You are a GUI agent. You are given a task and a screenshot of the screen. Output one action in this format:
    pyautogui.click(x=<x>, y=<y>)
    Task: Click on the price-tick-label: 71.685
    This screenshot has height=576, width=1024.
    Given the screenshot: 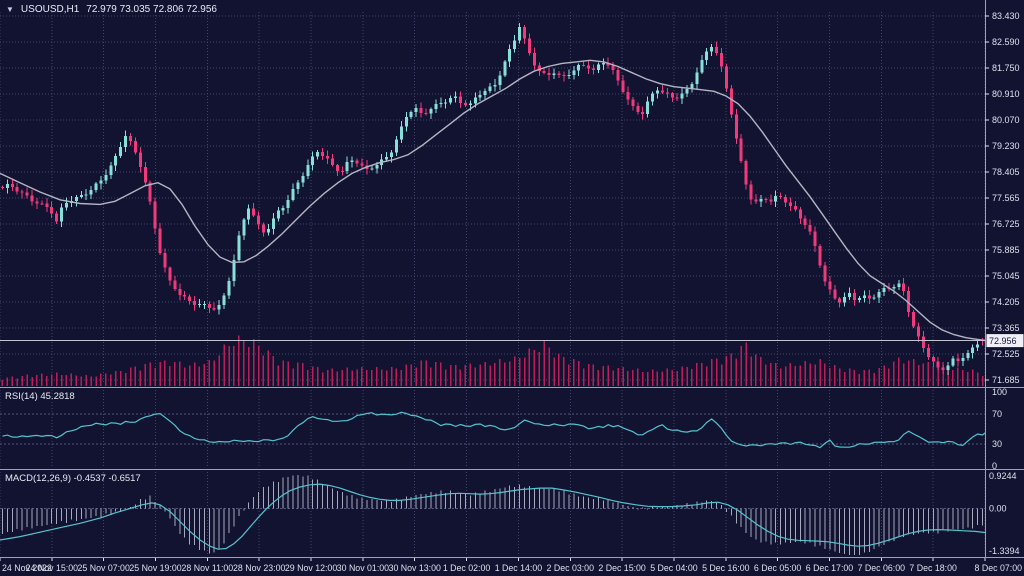 What is the action you would take?
    pyautogui.click(x=1006, y=380)
    